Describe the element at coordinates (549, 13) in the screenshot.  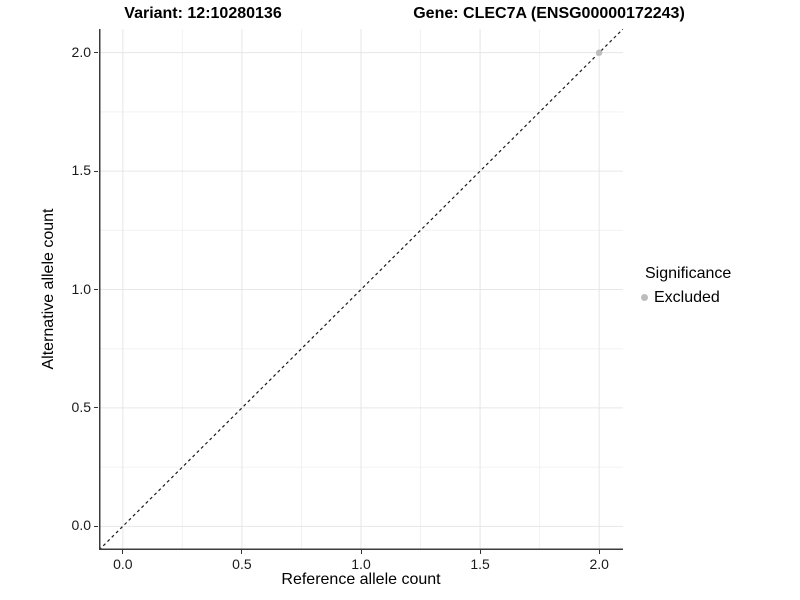
I see `gene-title: Gene: CLEC7A (ENSG00000172243)` at that location.